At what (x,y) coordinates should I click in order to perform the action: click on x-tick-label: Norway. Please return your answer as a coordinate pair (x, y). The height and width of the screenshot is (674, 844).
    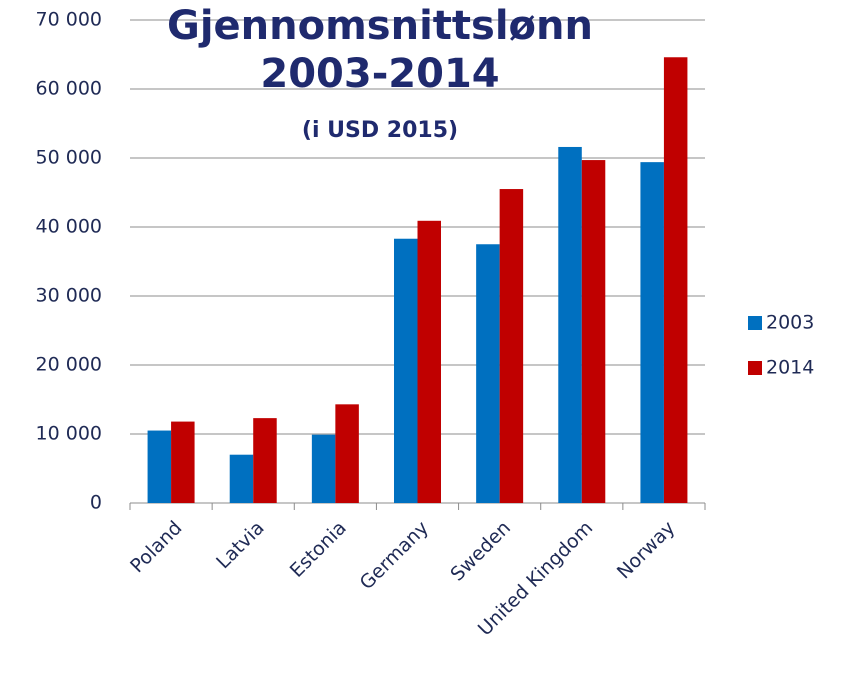
    Looking at the image, I should click on (646, 550).